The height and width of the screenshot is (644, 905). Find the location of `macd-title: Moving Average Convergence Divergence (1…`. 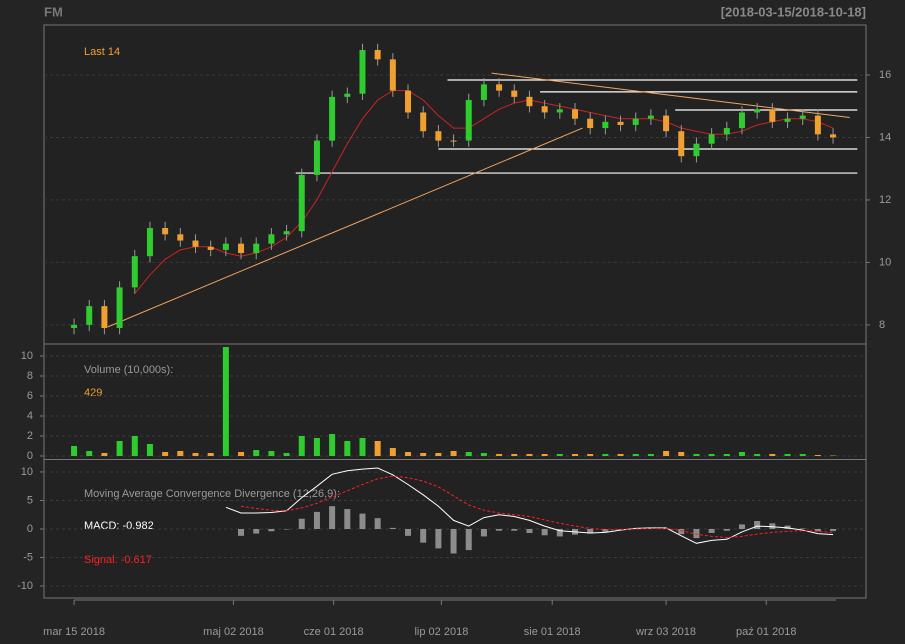

macd-title: Moving Average Convergence Divergence (1… is located at coordinates (212, 494).